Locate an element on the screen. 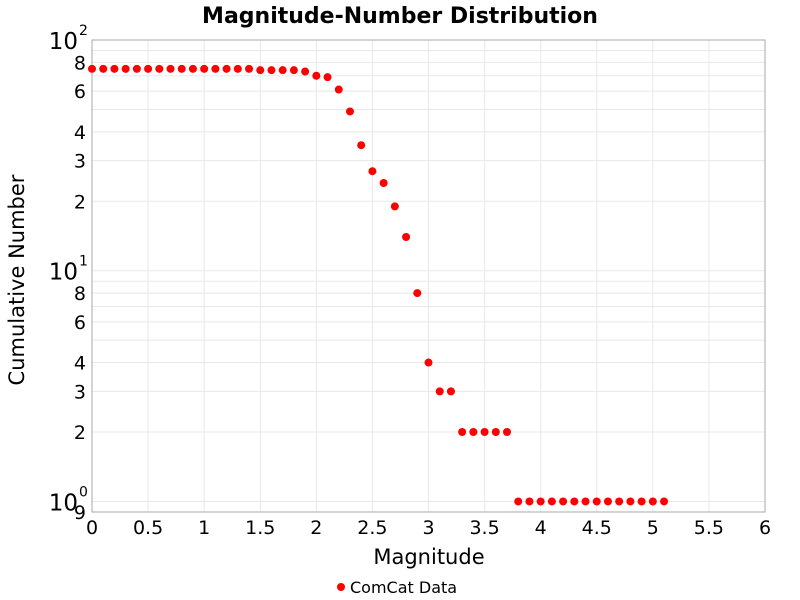  y-tick-exponent: 2 is located at coordinates (83, 31).